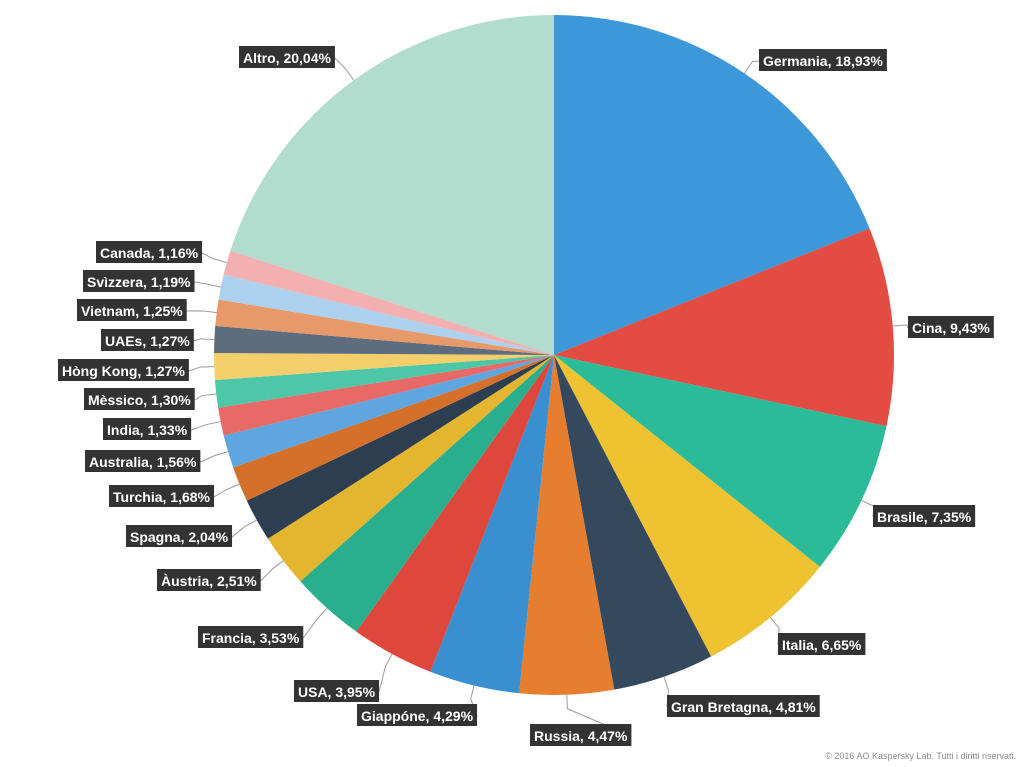 Image resolution: width=1024 pixels, height=767 pixels. I want to click on slice-label-spagna: Spagna, 2,04%, so click(179, 537).